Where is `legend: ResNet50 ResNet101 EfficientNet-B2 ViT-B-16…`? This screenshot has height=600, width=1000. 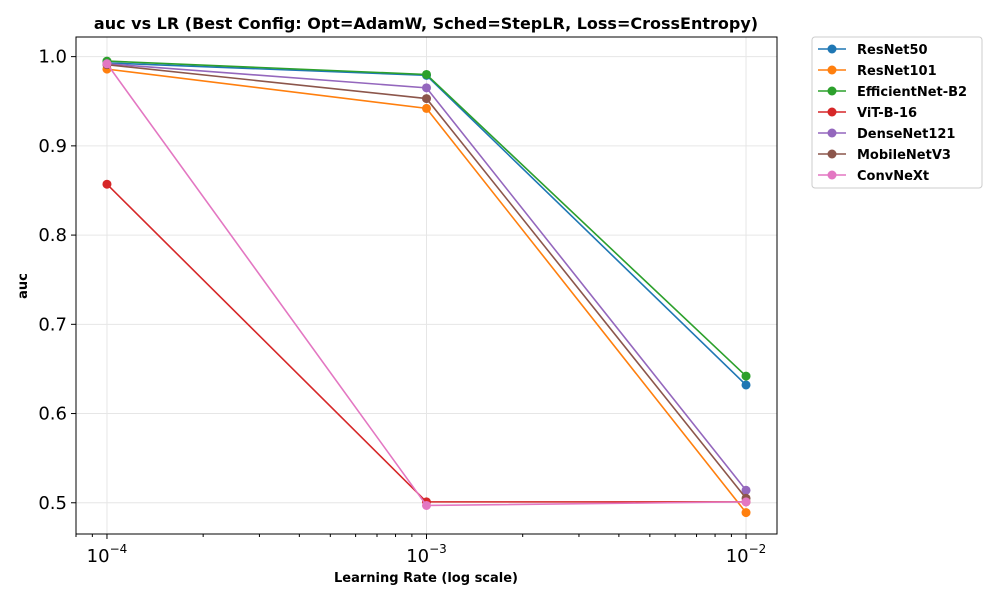 legend: ResNet50 ResNet101 EfficientNet-B2 ViT-B-16… is located at coordinates (897, 112).